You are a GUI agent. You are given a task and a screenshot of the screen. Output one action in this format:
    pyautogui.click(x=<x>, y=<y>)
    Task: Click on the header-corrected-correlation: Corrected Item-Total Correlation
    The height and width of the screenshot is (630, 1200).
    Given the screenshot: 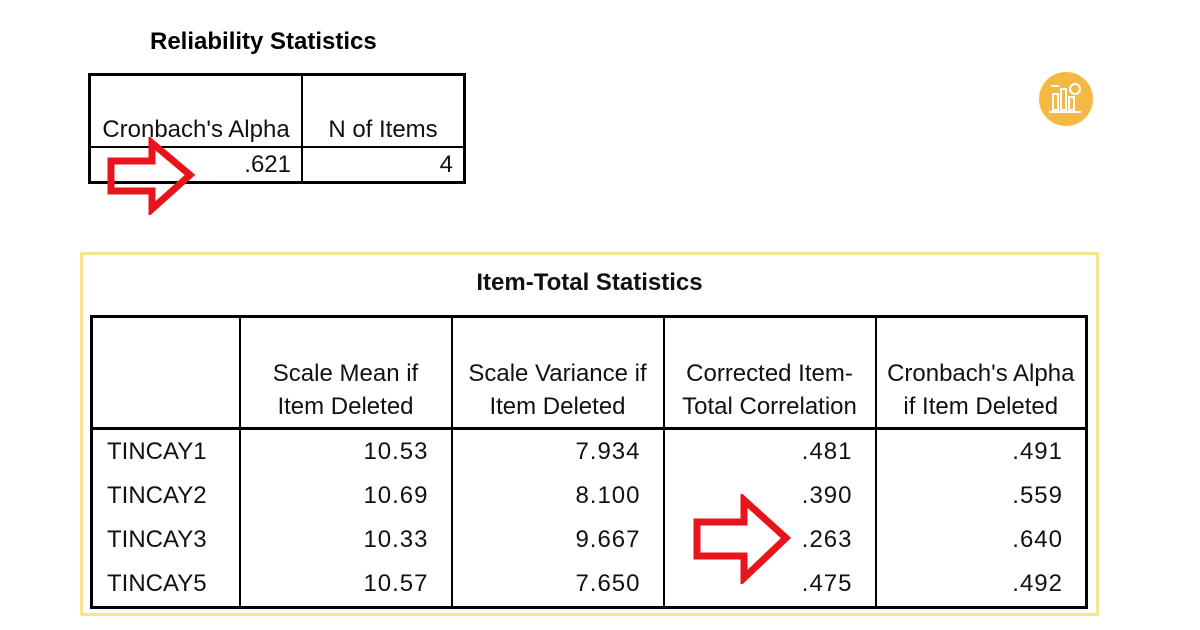 What is the action you would take?
    pyautogui.click(x=769, y=373)
    